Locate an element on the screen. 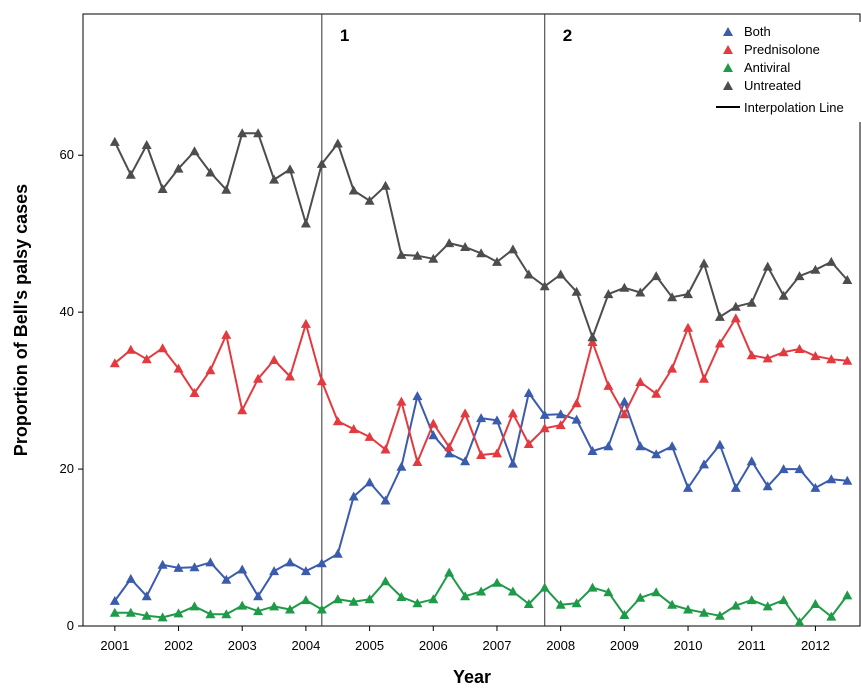  interpolation-line-label: 1 is located at coordinates (344, 35).